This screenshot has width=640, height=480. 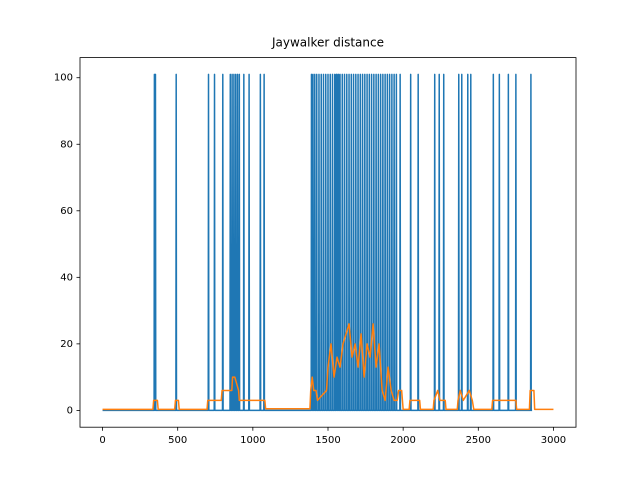 I want to click on data-line, so click(x=328, y=367).